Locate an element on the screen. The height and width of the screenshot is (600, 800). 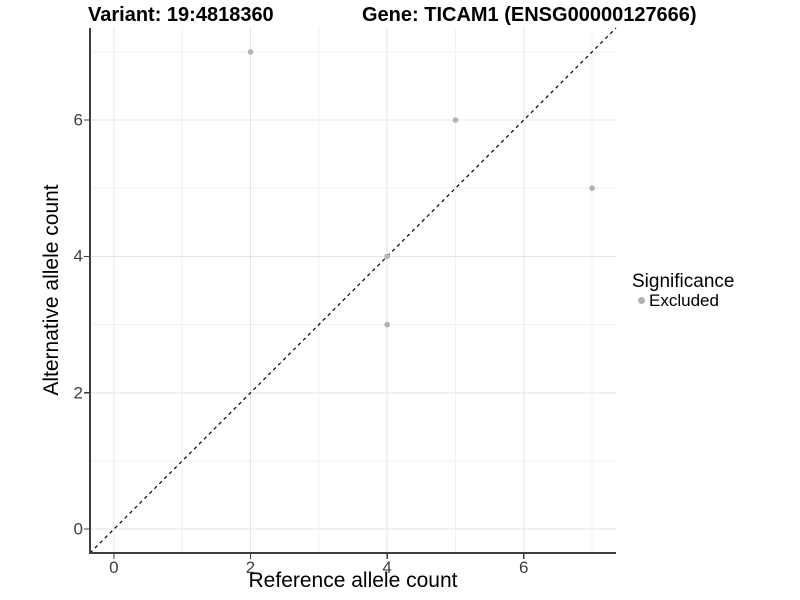
y-tick-label-2: 2 is located at coordinates (78, 393).